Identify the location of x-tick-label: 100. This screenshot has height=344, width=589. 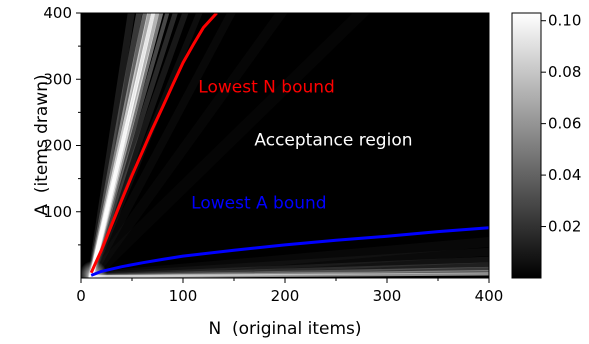
(183, 296).